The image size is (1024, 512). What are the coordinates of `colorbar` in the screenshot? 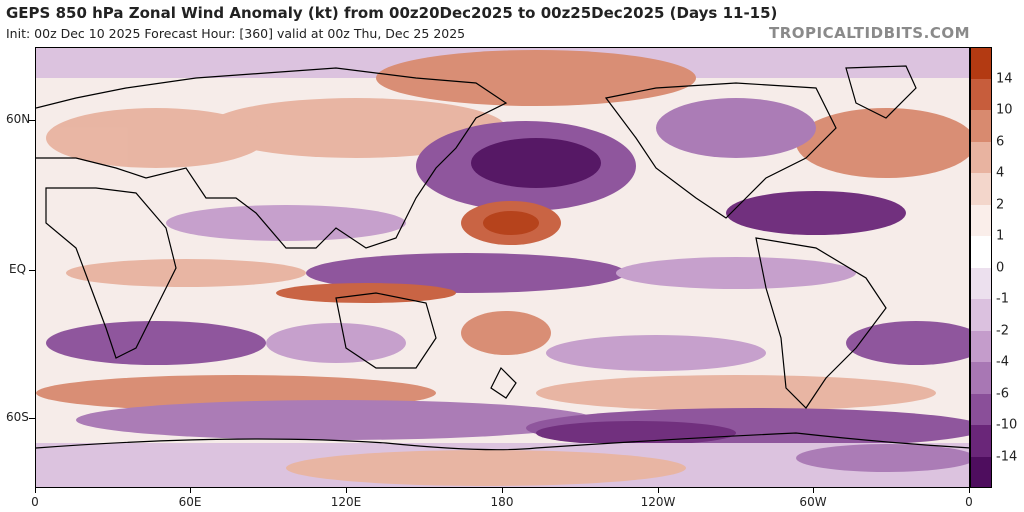 It's located at (981, 267).